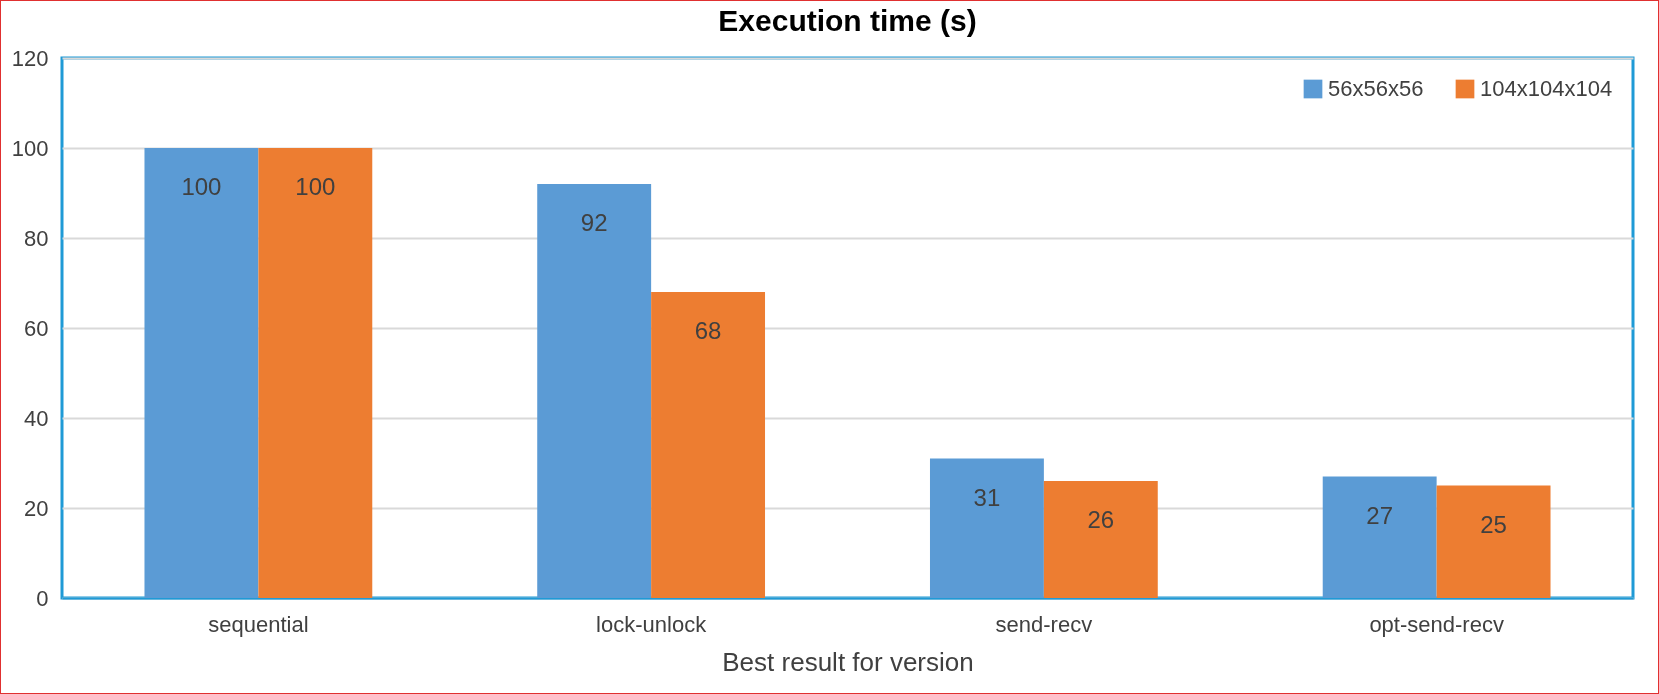  What do you see at coordinates (987, 497) in the screenshot?
I see `data-label: 31` at bounding box center [987, 497].